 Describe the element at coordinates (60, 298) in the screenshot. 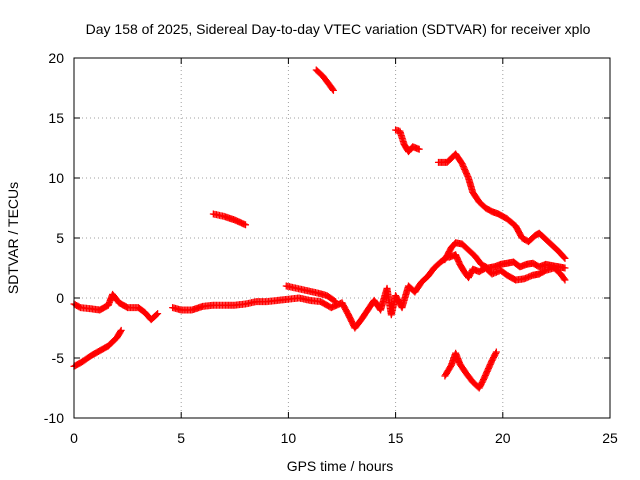

I see `y-tick-label: 0` at that location.